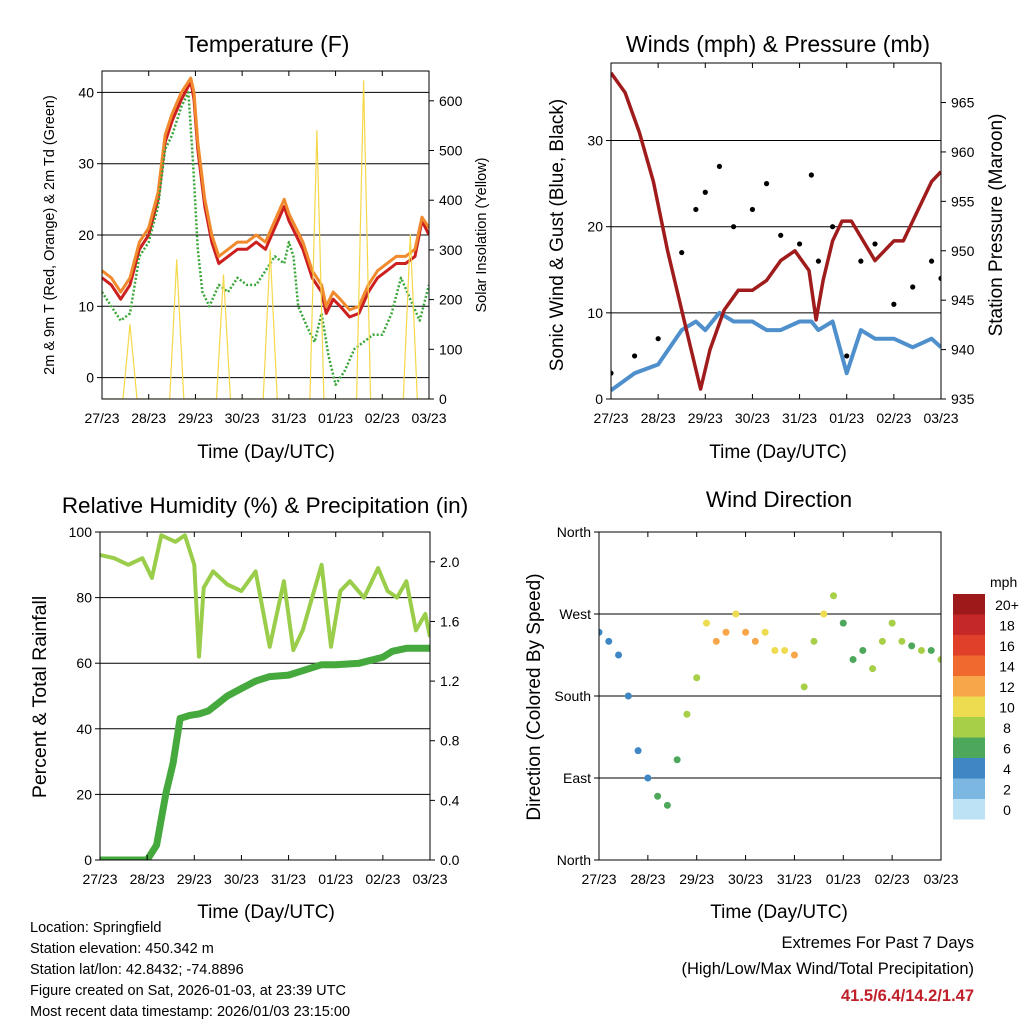 The image size is (1024, 1024). What do you see at coordinates (450, 741) in the screenshot?
I see `y2-tick-label: 0.8` at bounding box center [450, 741].